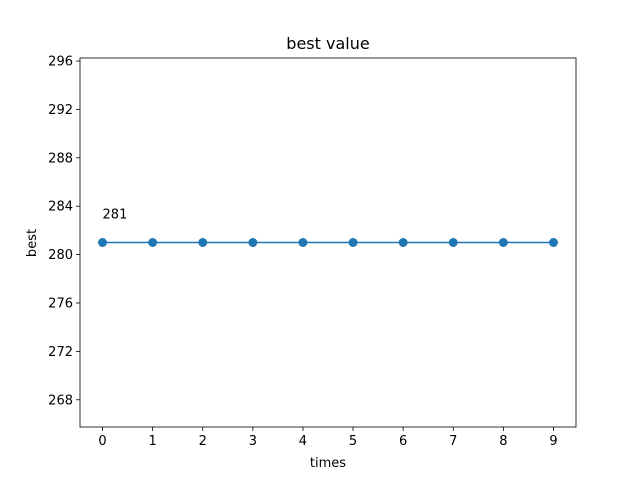  I want to click on y-axis-label: best, so click(32, 243).